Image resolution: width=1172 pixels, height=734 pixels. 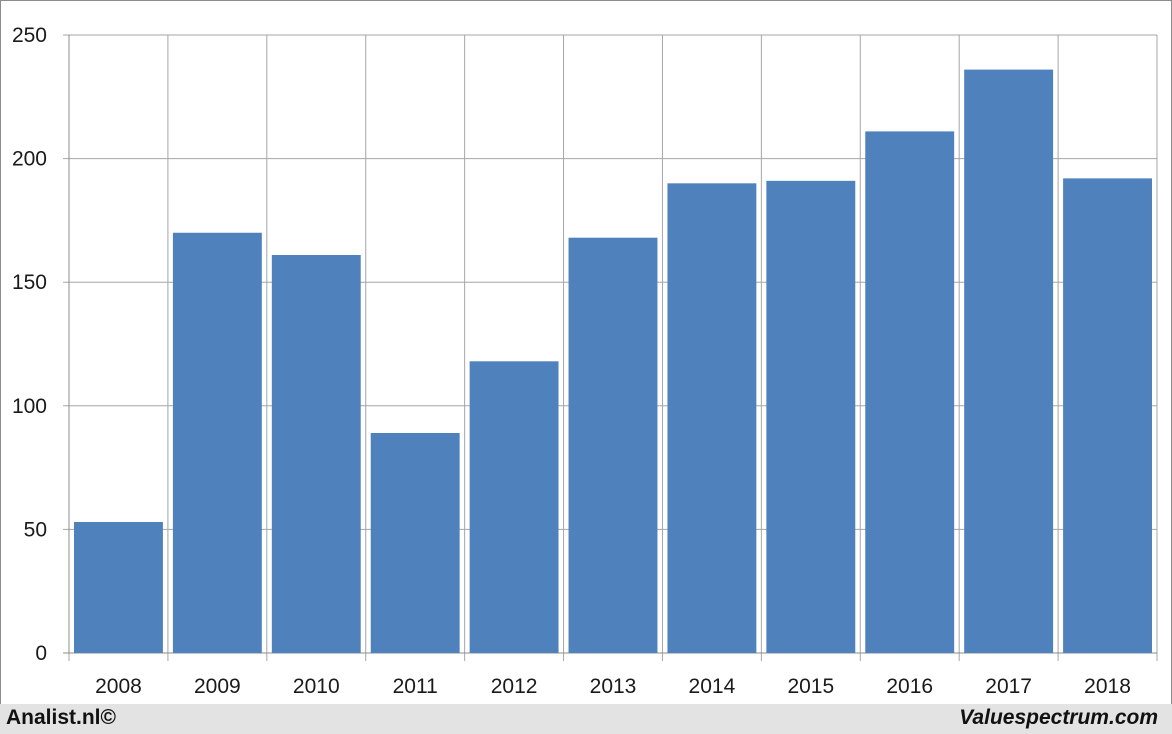 I want to click on footer-source-left: Analist.nl©, so click(x=61, y=717).